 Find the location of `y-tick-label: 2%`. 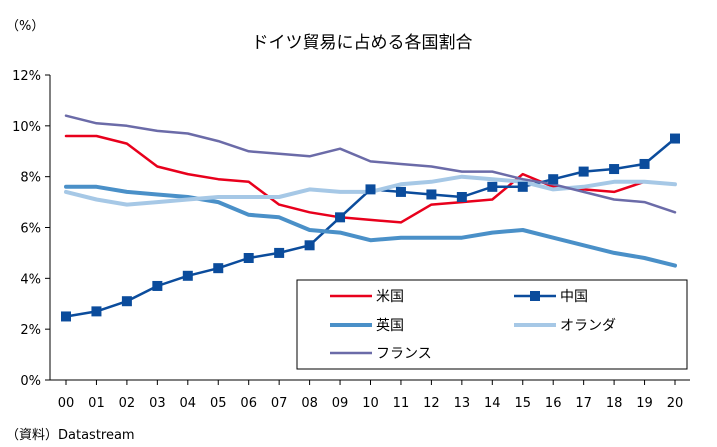

y-tick-label: 2% is located at coordinates (30, 330).